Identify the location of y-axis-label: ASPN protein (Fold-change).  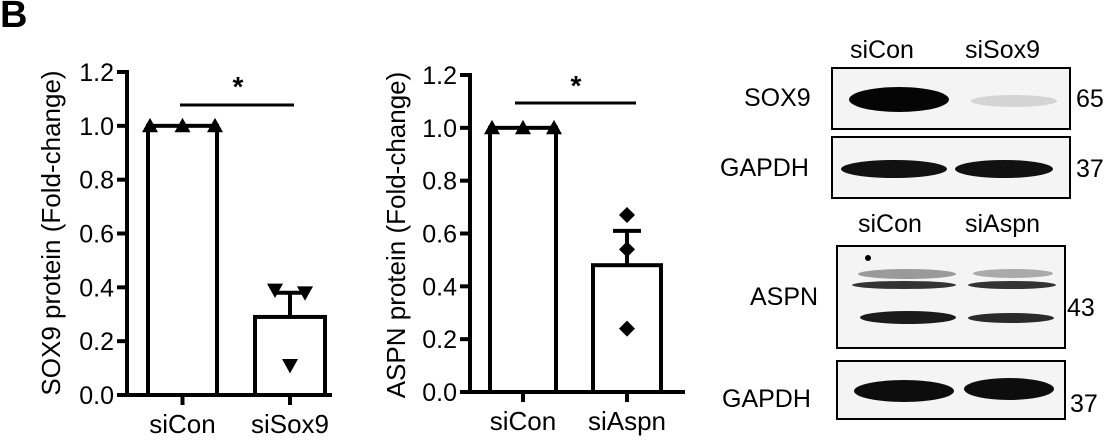
(396, 235).